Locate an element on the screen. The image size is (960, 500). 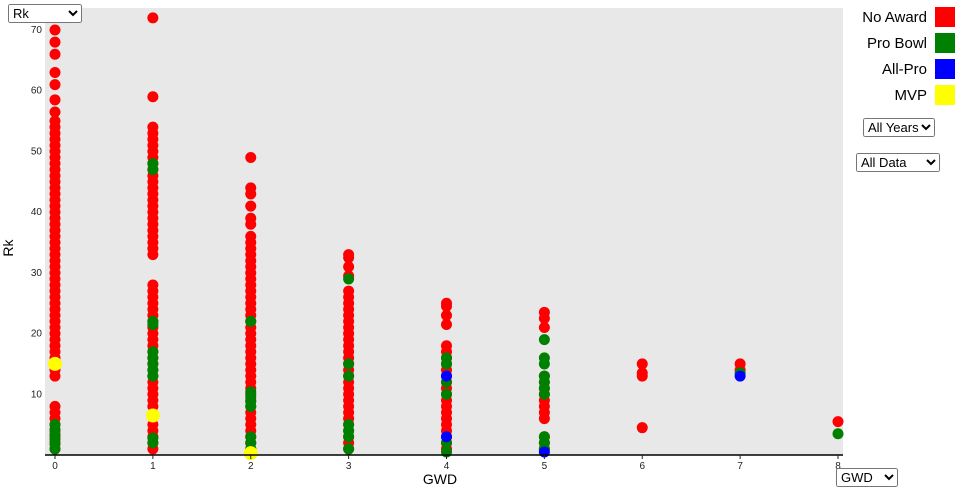
y-tick-label: 10 is located at coordinates (37, 394).